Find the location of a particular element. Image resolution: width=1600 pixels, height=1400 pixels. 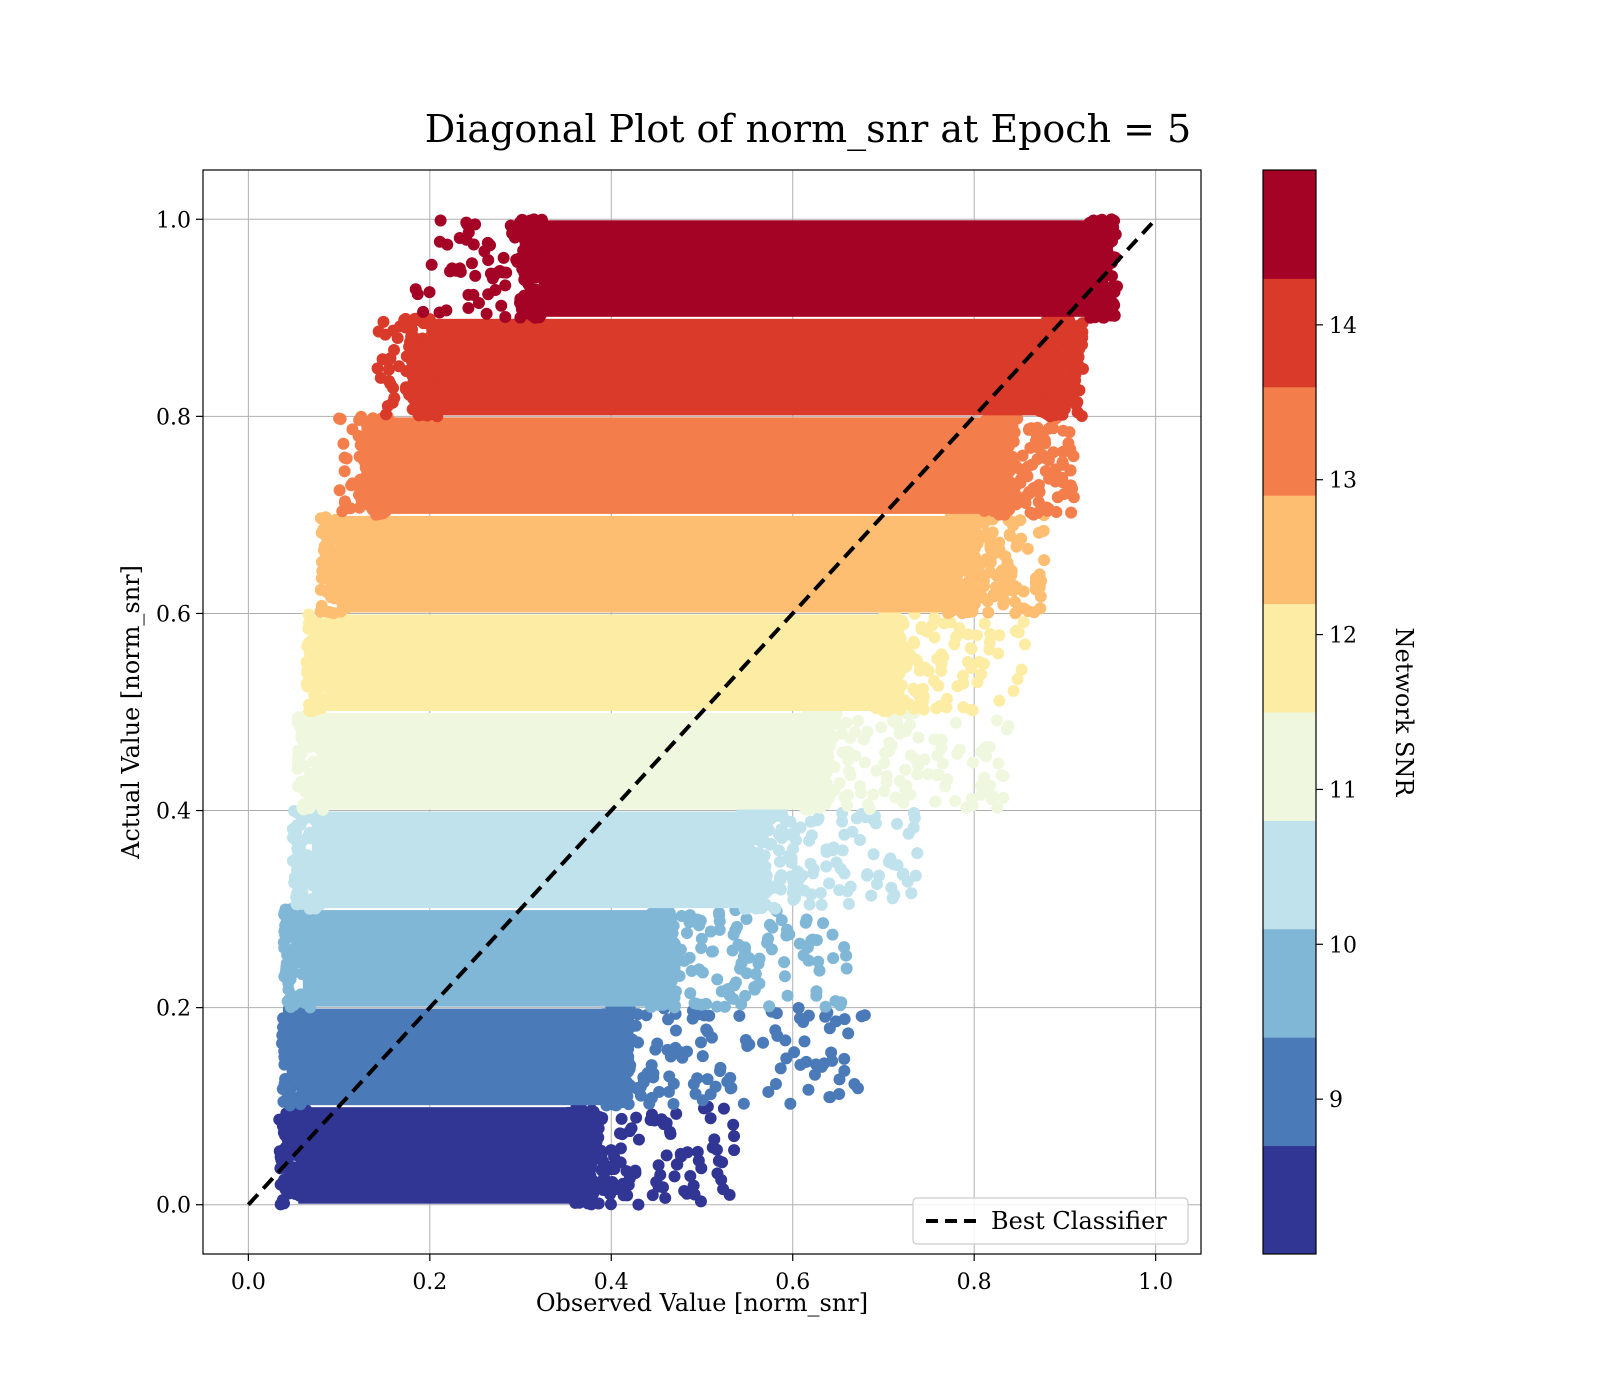

chart-title: Diagonal Plot of norm_snr at Epoch = 5 is located at coordinates (808, 129).